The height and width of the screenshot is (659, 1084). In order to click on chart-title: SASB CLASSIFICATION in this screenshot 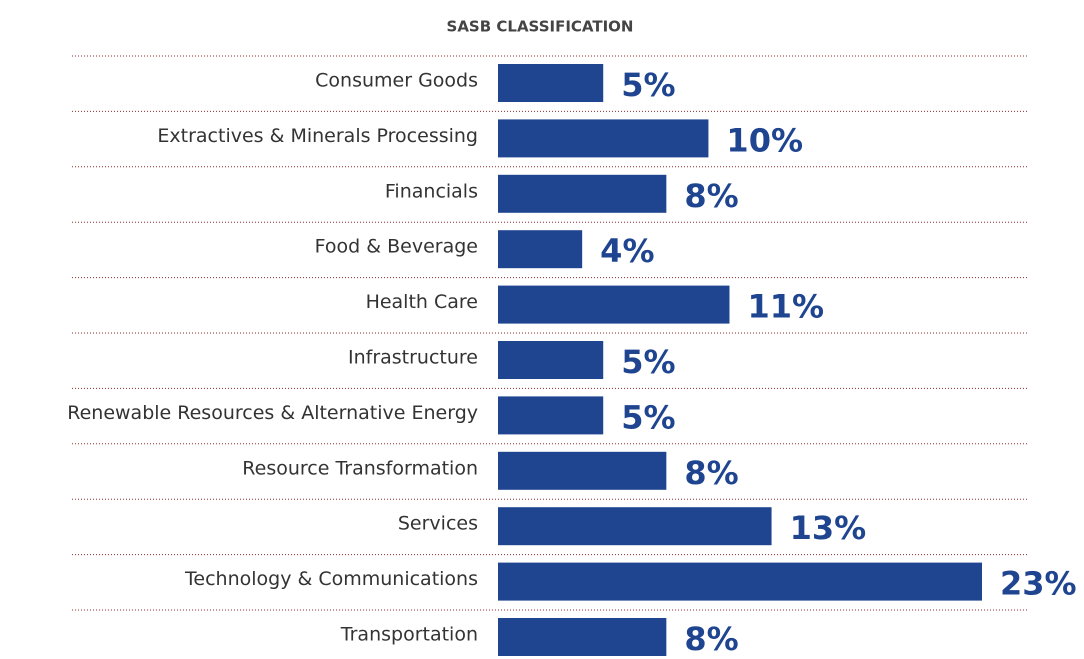, I will do `click(540, 27)`.